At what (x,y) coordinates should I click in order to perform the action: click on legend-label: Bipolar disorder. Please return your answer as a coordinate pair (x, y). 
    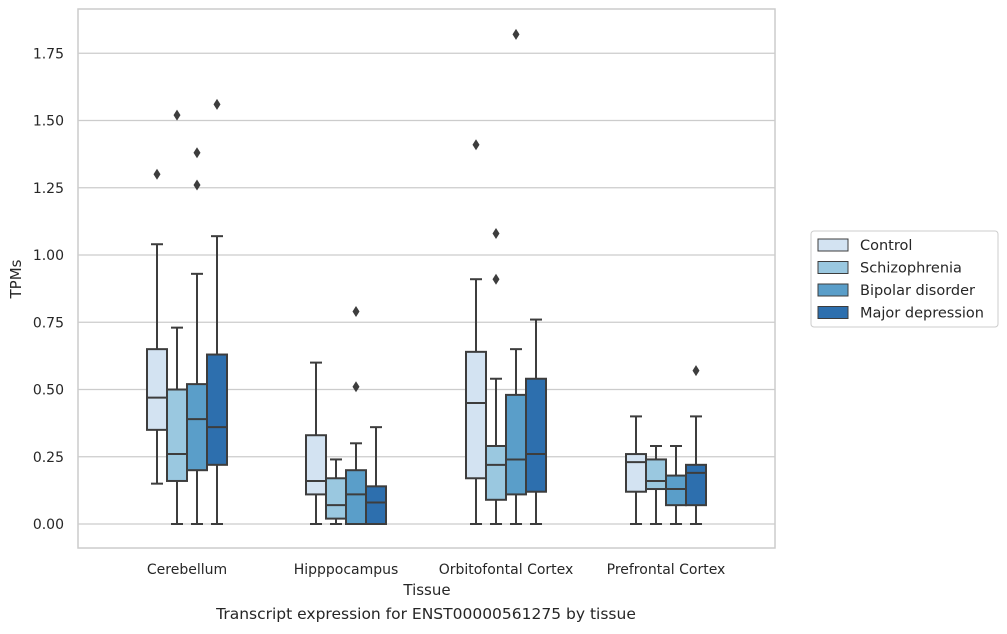
    Looking at the image, I should click on (917, 291).